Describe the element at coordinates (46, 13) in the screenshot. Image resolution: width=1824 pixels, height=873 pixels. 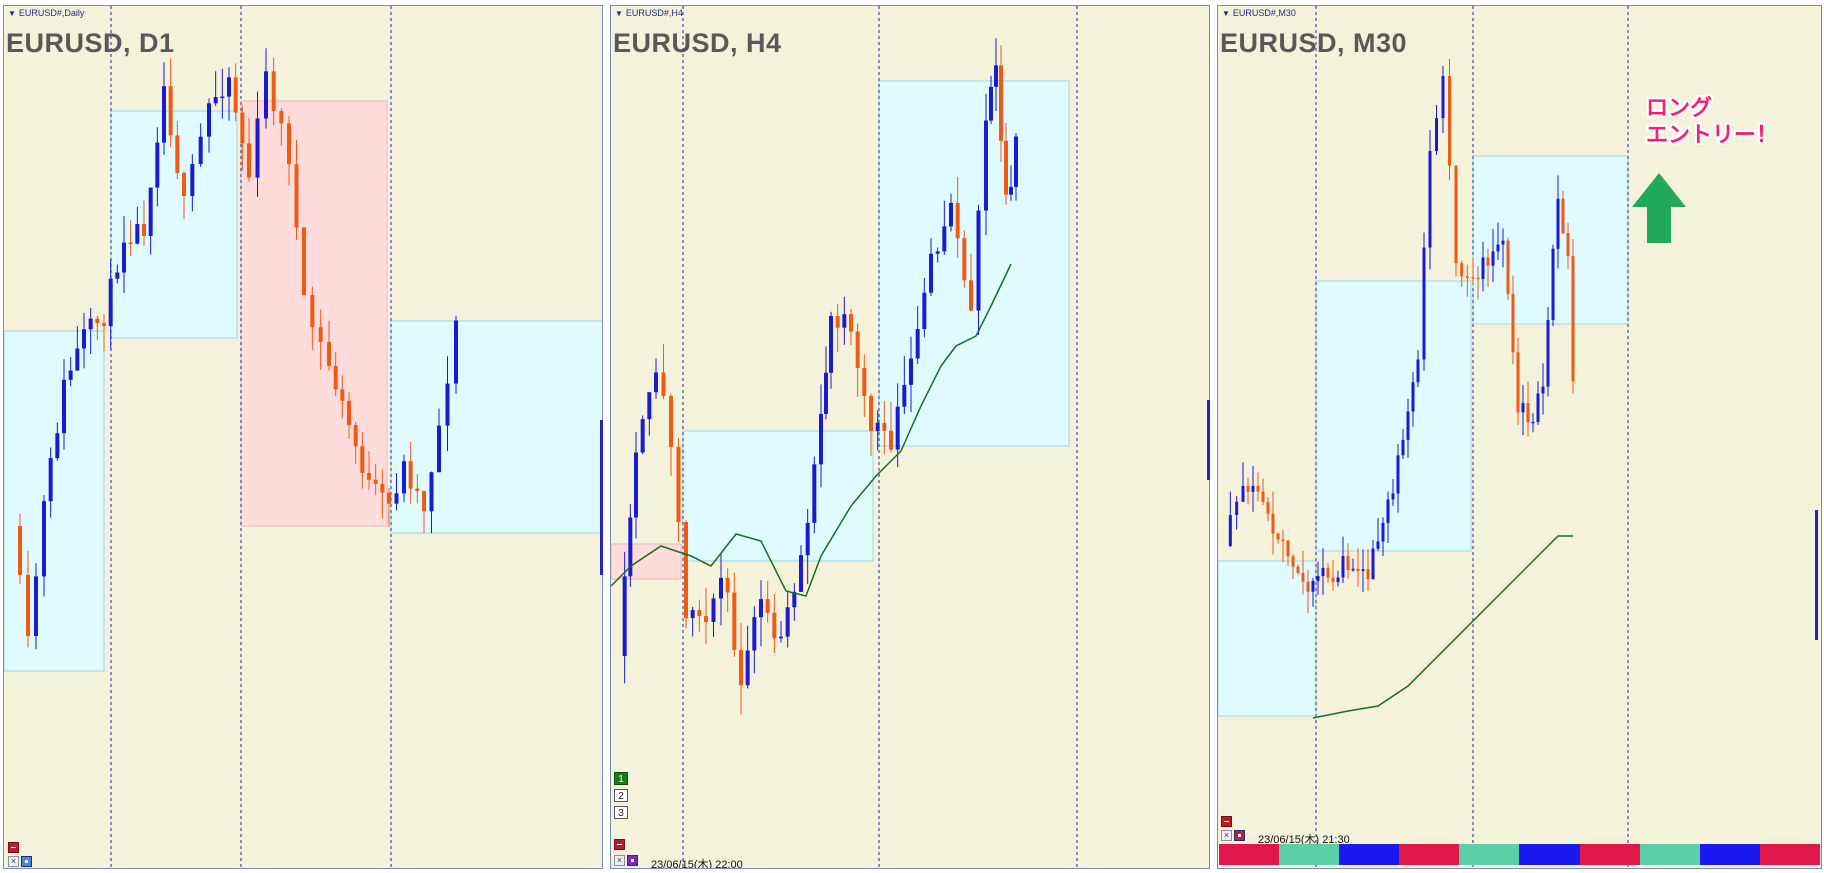
I see `chart-tab-d1: ▼ EURUSD#,Daily` at that location.